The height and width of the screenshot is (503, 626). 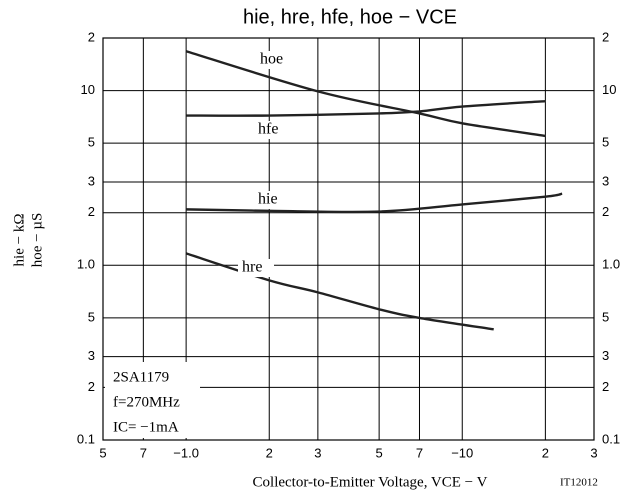 What do you see at coordinates (19, 240) in the screenshot?
I see `y-axis-label: hie − kΩ` at bounding box center [19, 240].